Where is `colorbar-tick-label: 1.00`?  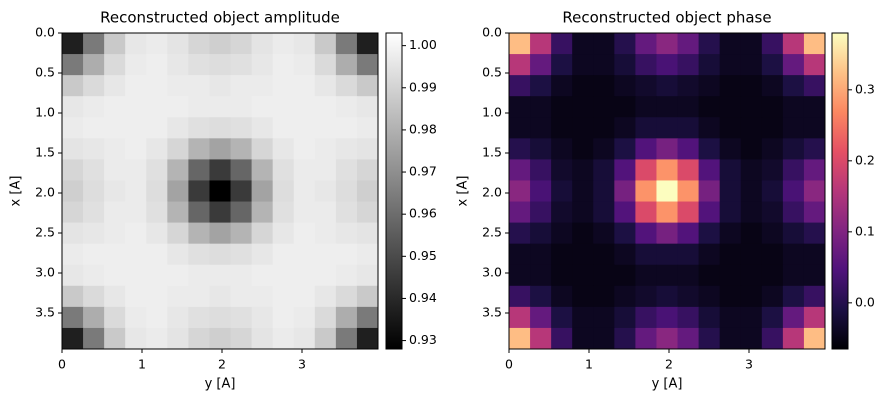
colorbar-tick-label: 1.00 is located at coordinates (423, 44).